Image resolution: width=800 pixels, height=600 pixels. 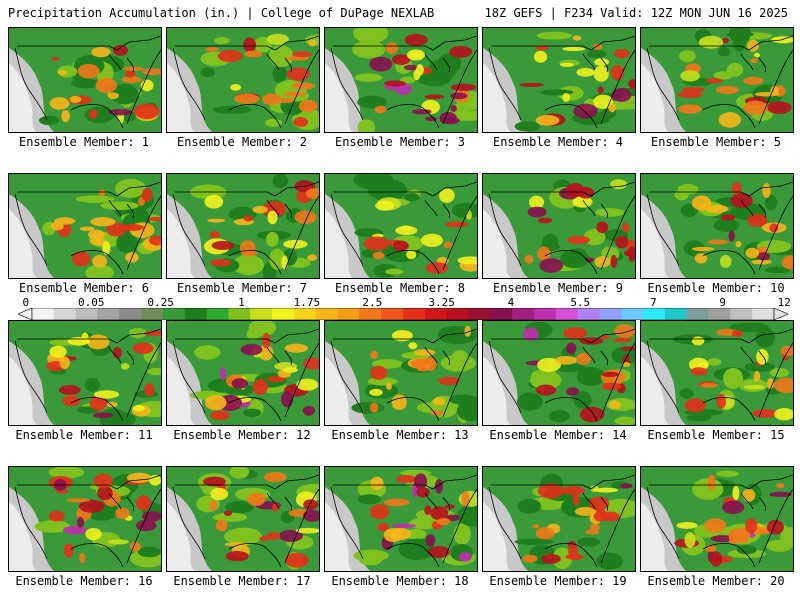 I want to click on colorbar-tick-label: 4, so click(x=511, y=302).